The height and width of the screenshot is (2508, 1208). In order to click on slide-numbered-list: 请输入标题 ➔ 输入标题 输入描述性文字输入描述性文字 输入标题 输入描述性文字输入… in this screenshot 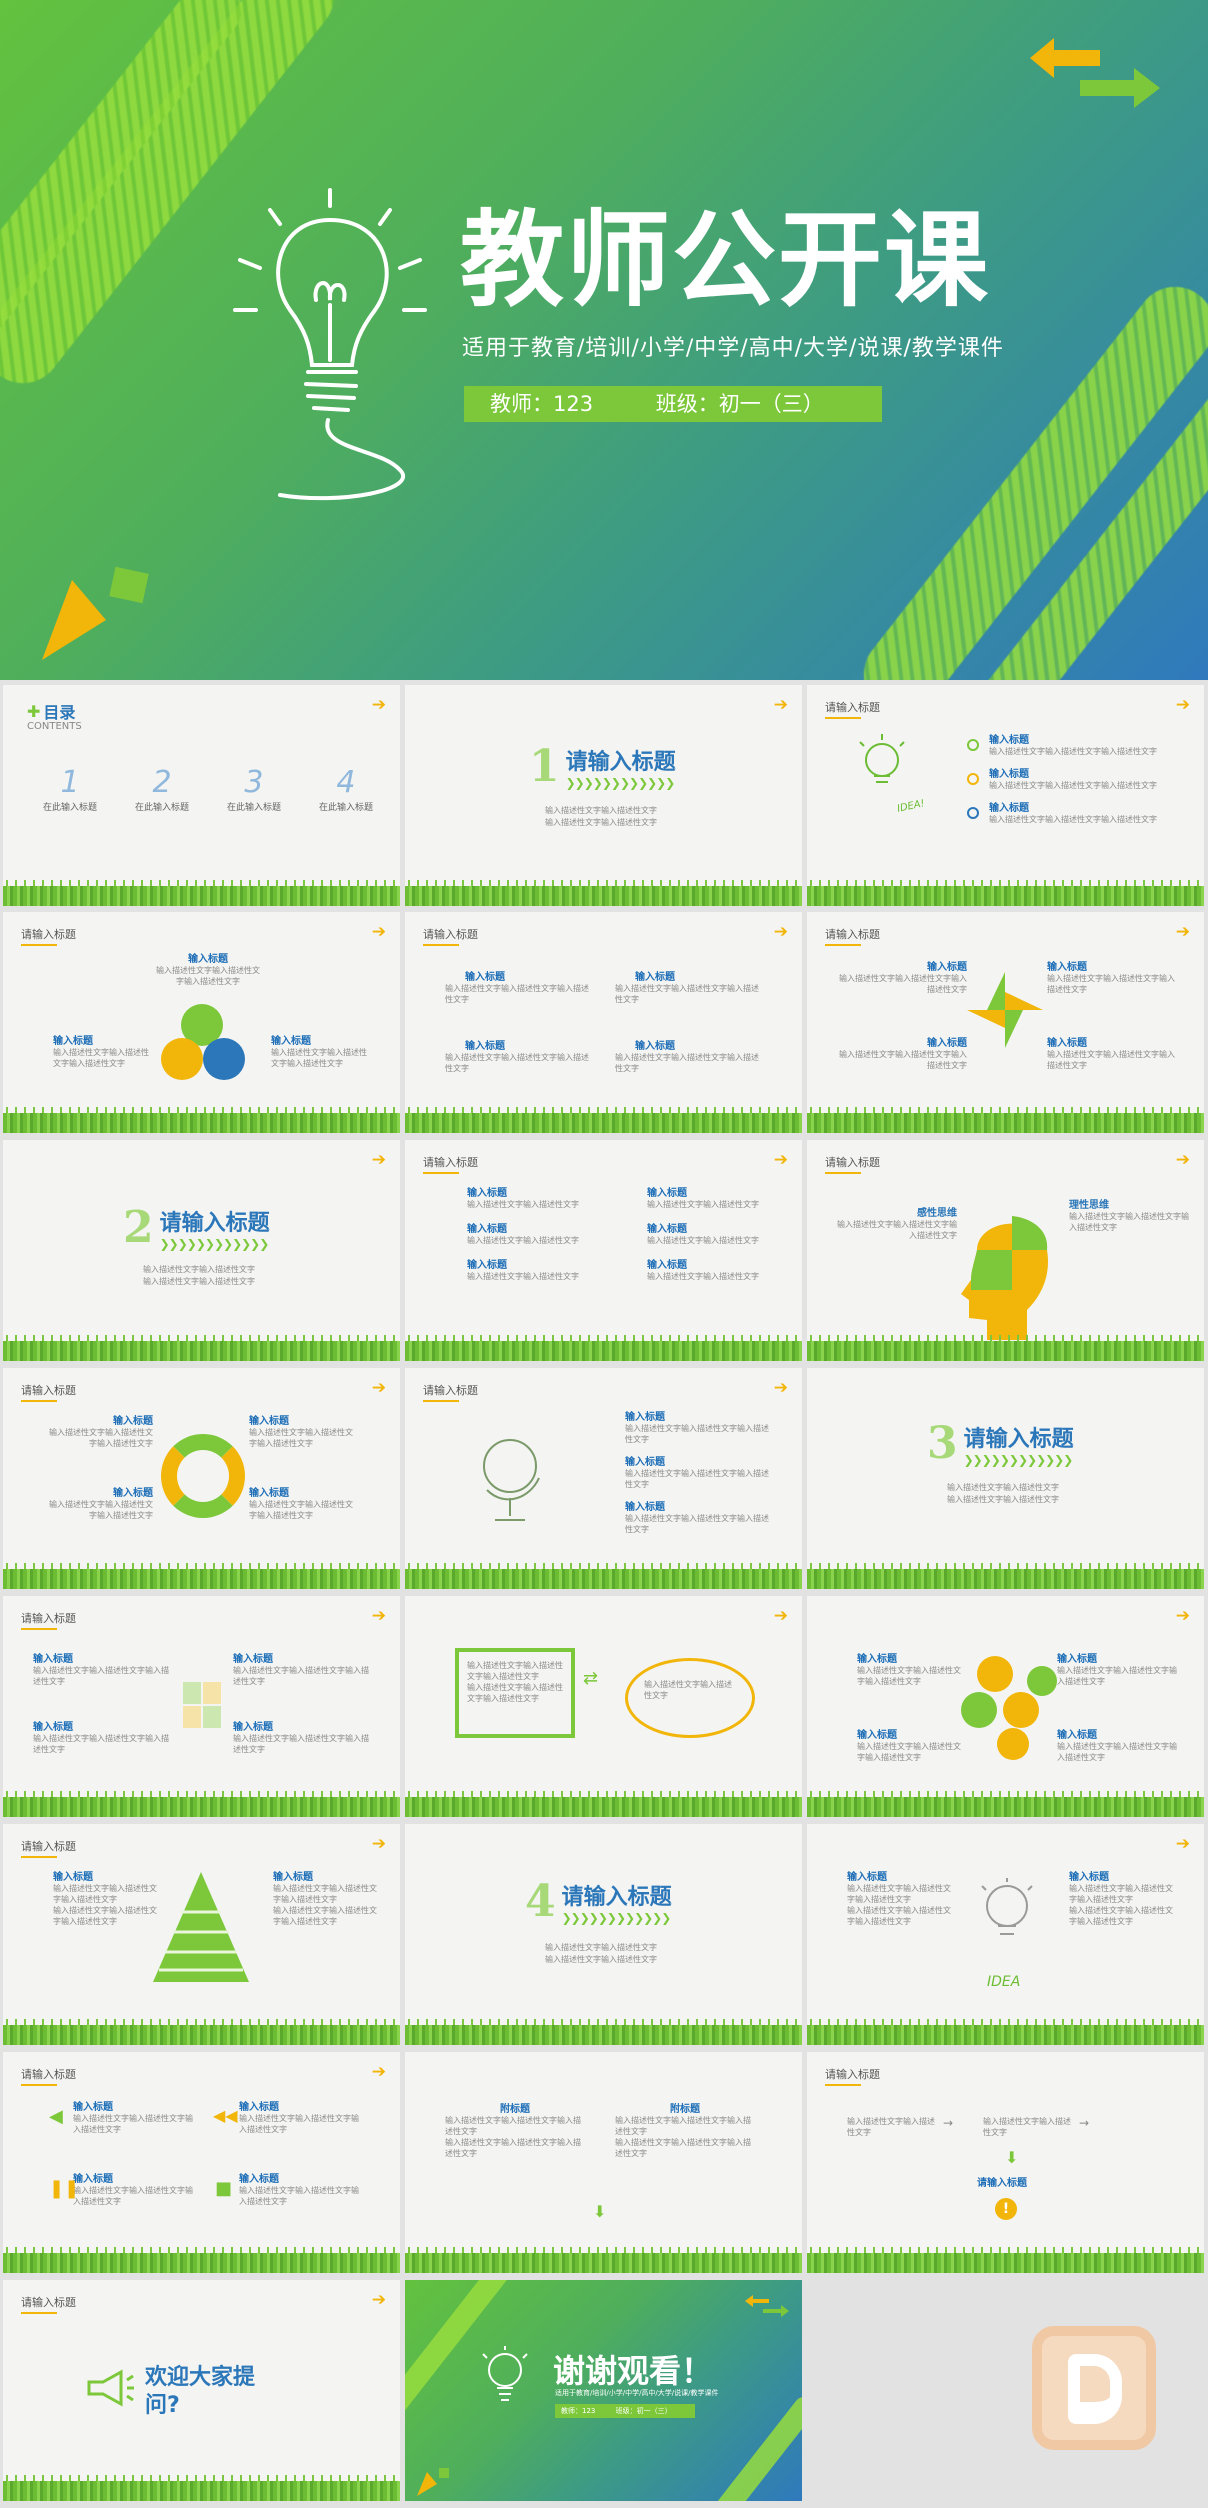, I will do `click(603, 1250)`.